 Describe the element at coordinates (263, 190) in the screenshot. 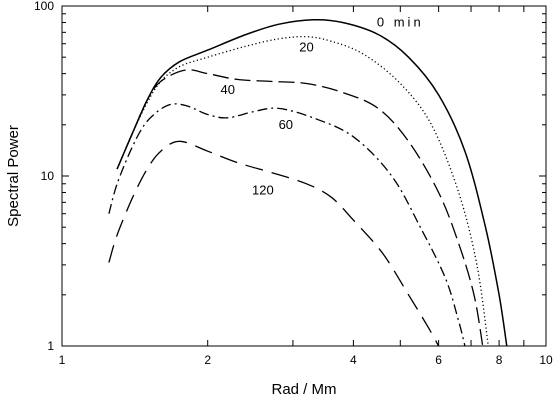

I see `curve-label: 120` at that location.